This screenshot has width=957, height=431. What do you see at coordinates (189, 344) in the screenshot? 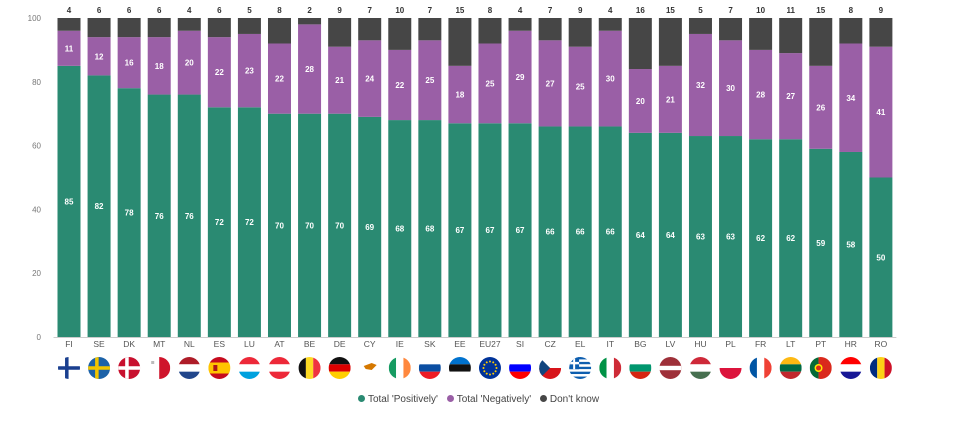
I see `x-tick-label: NL` at bounding box center [189, 344].